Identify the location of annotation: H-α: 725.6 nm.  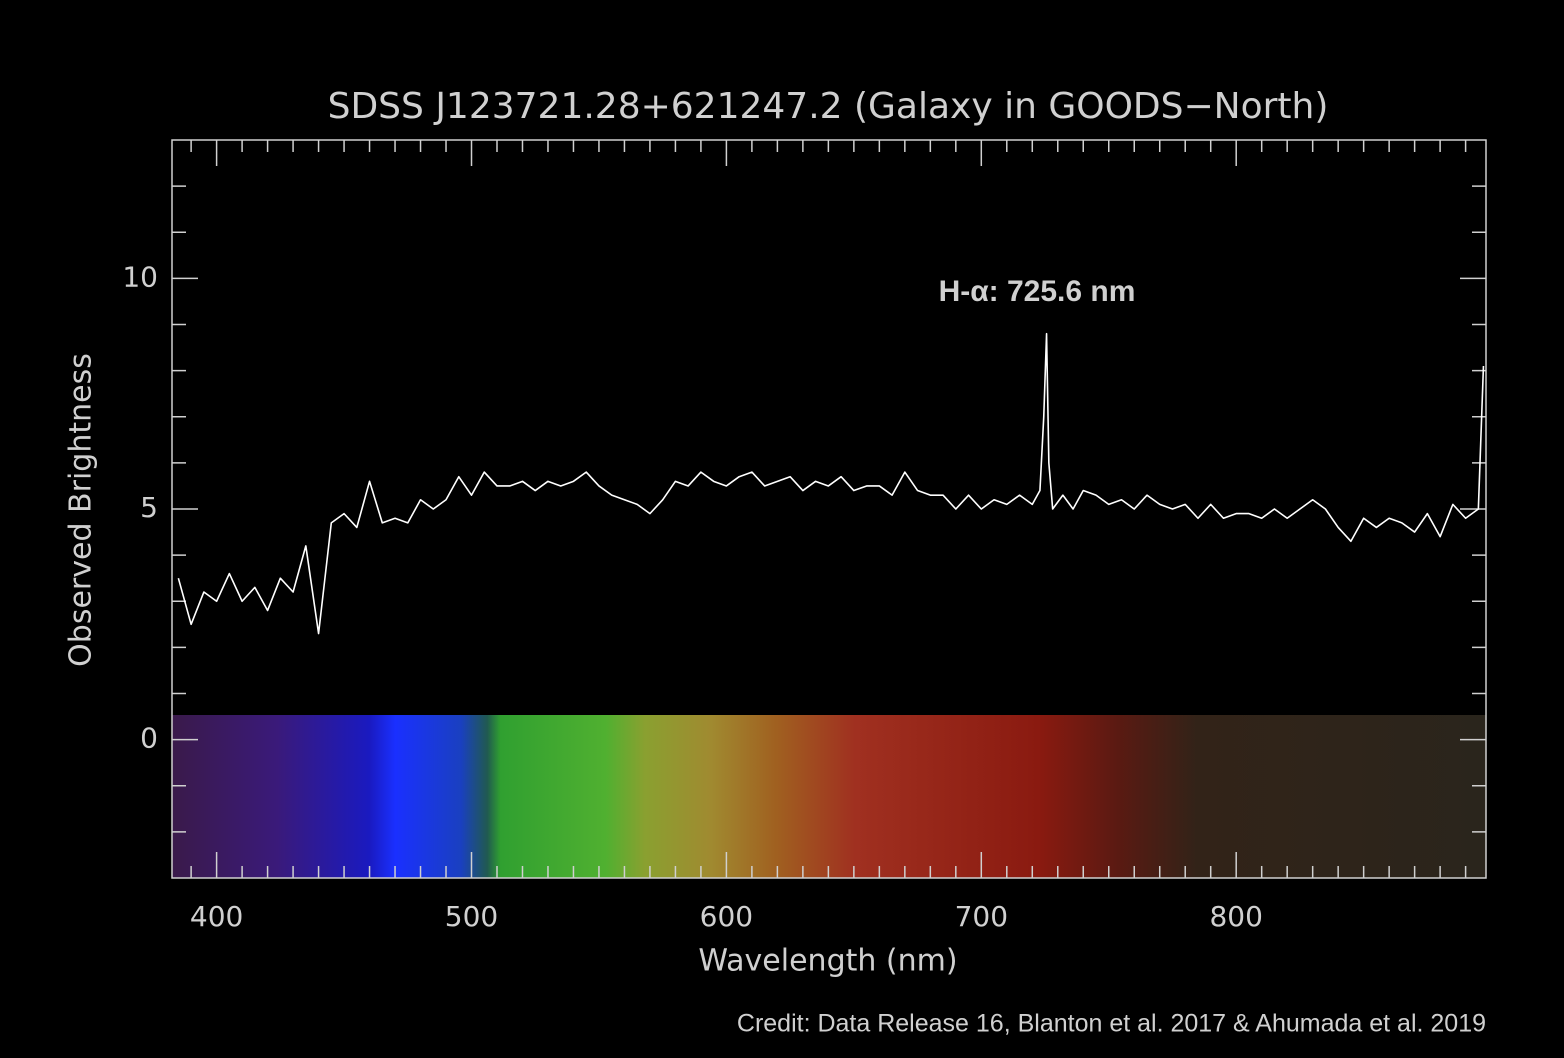
(1037, 291).